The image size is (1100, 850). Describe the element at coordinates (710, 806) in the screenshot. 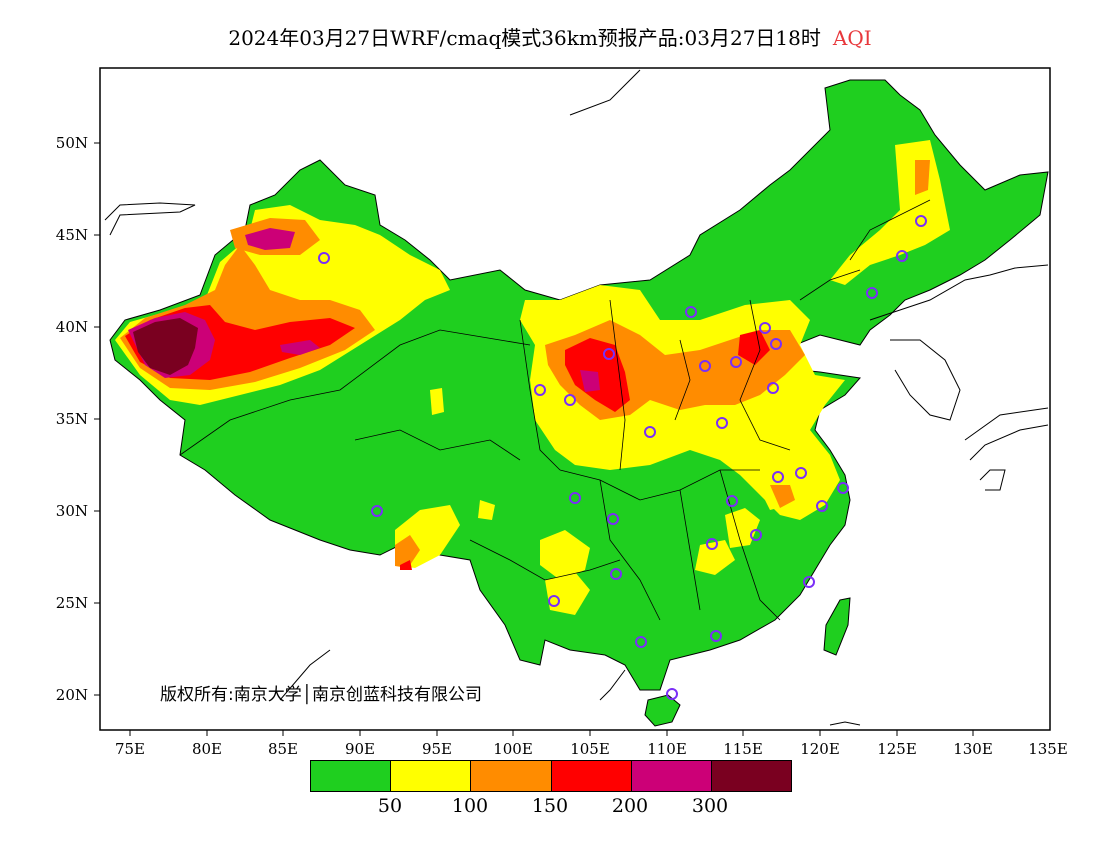

I see `legend-label: 300` at that location.